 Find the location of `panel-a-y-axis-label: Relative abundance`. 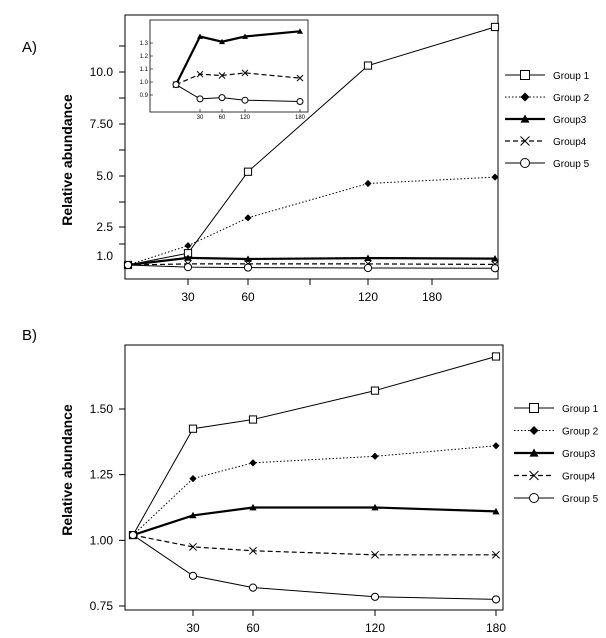

panel-a-y-axis-label: Relative abundance is located at coordinates (67, 160).